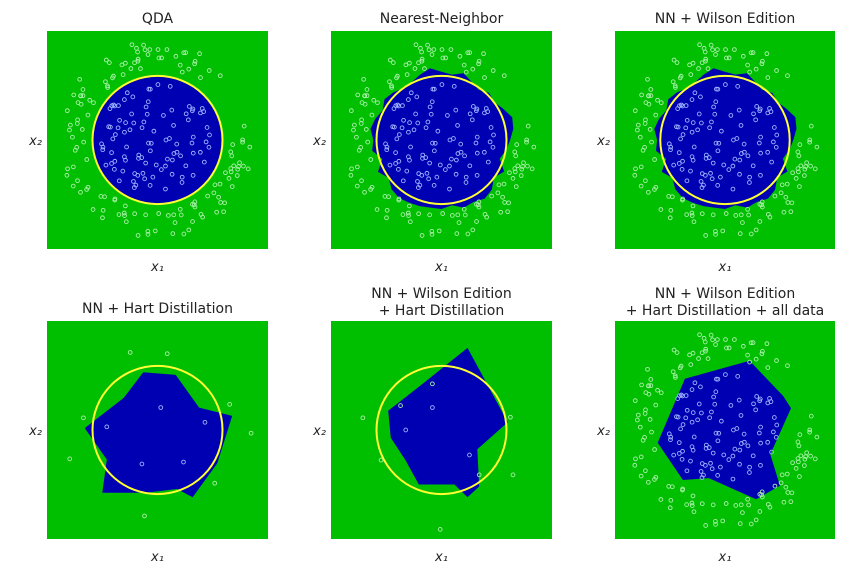 Image resolution: width=864 pixels, height=576 pixels. What do you see at coordinates (148, 433) in the screenshot?
I see `subplot-4: NN + Hart Distillation x₁ x₂` at bounding box center [148, 433].